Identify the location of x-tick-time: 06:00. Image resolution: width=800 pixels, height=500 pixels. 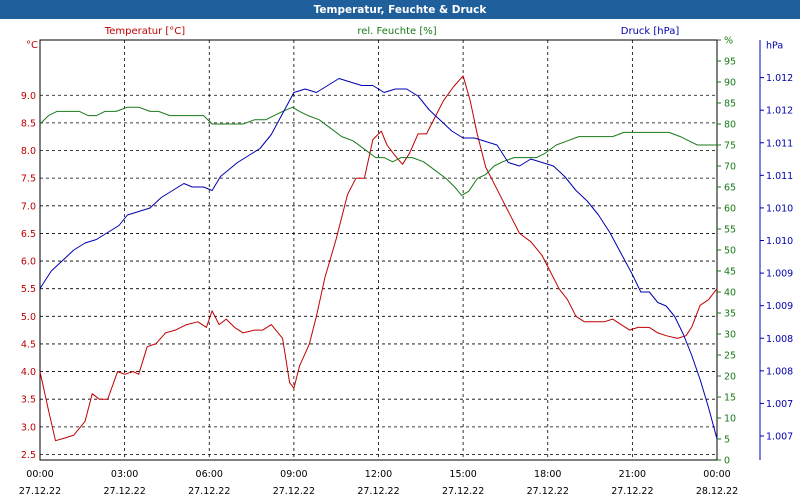
(209, 474).